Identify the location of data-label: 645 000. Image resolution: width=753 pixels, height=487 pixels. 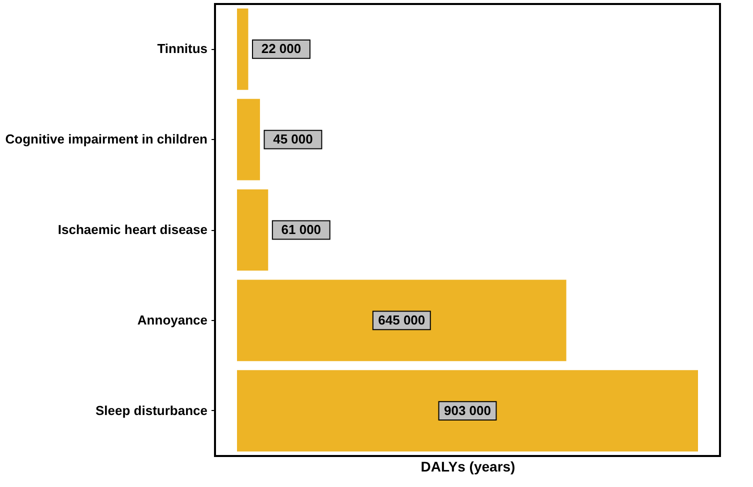
(402, 320).